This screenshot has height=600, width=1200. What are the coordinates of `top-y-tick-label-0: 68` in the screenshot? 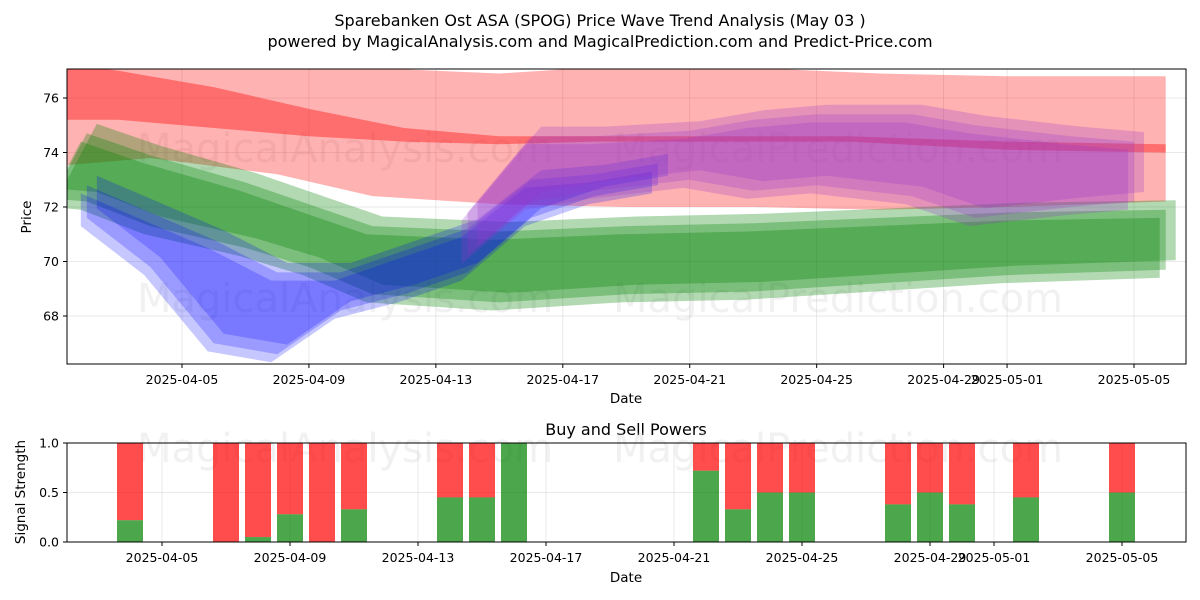 It's located at (51, 316).